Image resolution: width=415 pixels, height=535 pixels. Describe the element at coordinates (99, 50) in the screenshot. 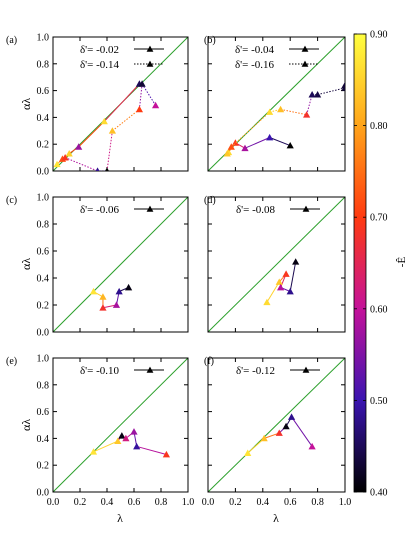

I see `legend-label: δ'= -0.02` at that location.